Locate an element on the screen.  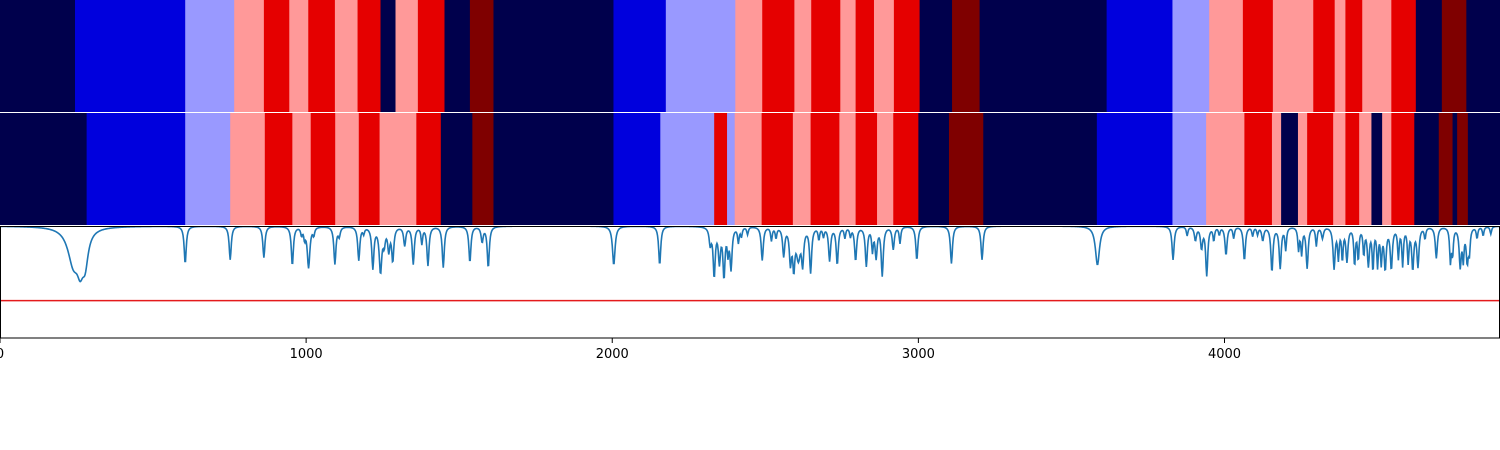
x-axis: 0 1000 2000 3000 4000 is located at coordinates (620, 350).